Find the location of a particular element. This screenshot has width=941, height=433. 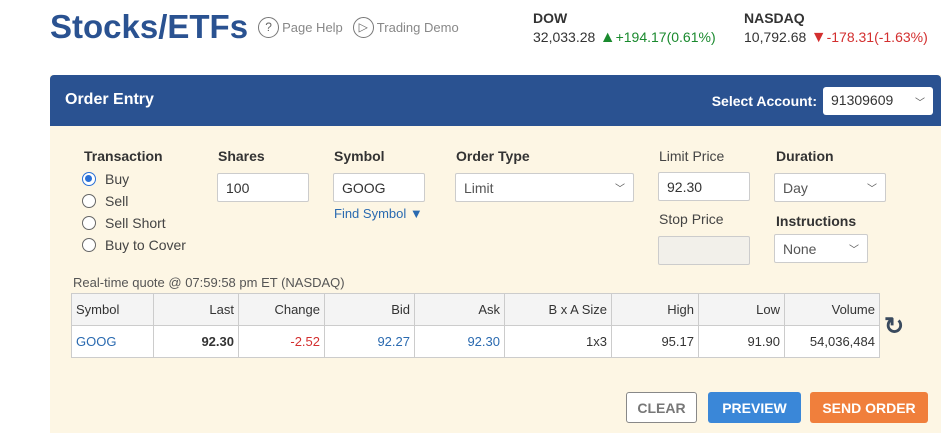

radio-label: Sell Short is located at coordinates (135, 223).